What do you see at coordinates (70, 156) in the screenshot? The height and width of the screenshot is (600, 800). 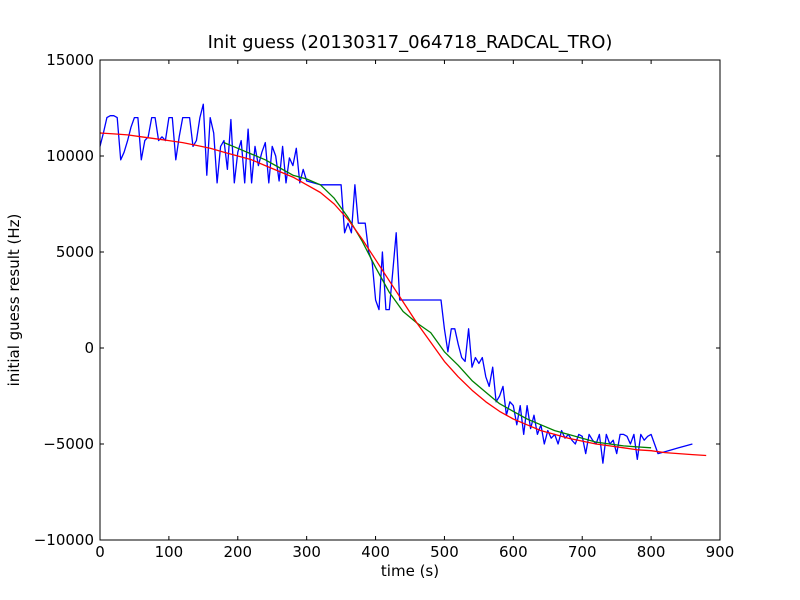 I see `y-tick-label: 10000` at bounding box center [70, 156].